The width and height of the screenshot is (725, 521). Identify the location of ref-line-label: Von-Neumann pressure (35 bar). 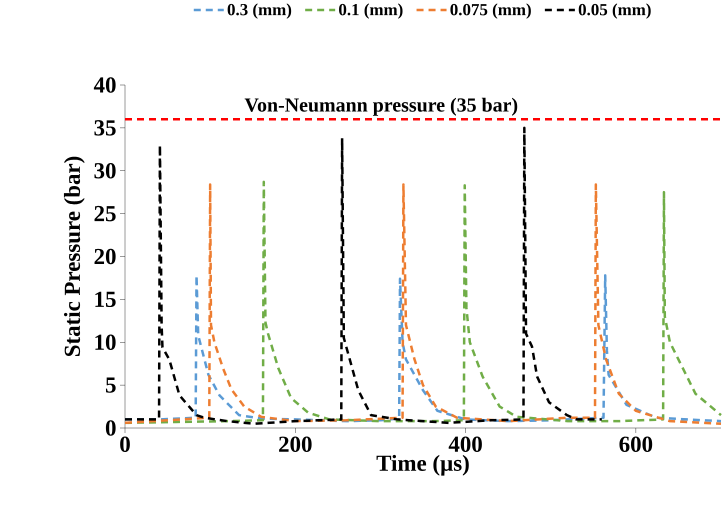
(381, 107).